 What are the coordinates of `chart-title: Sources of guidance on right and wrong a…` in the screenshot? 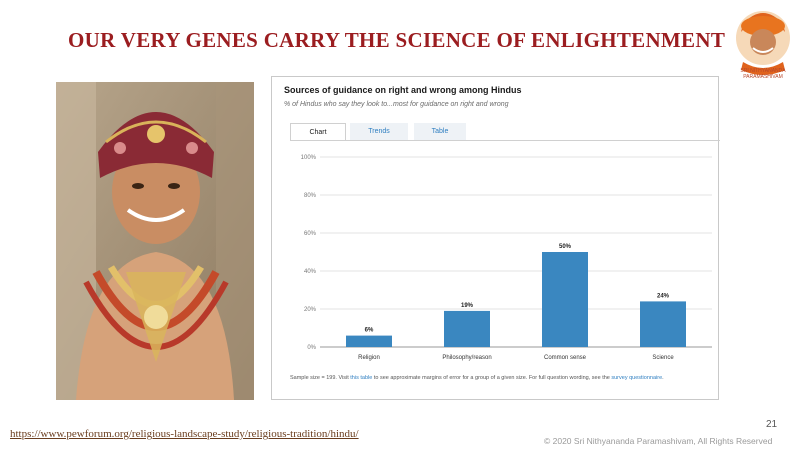 It's located at (403, 90).